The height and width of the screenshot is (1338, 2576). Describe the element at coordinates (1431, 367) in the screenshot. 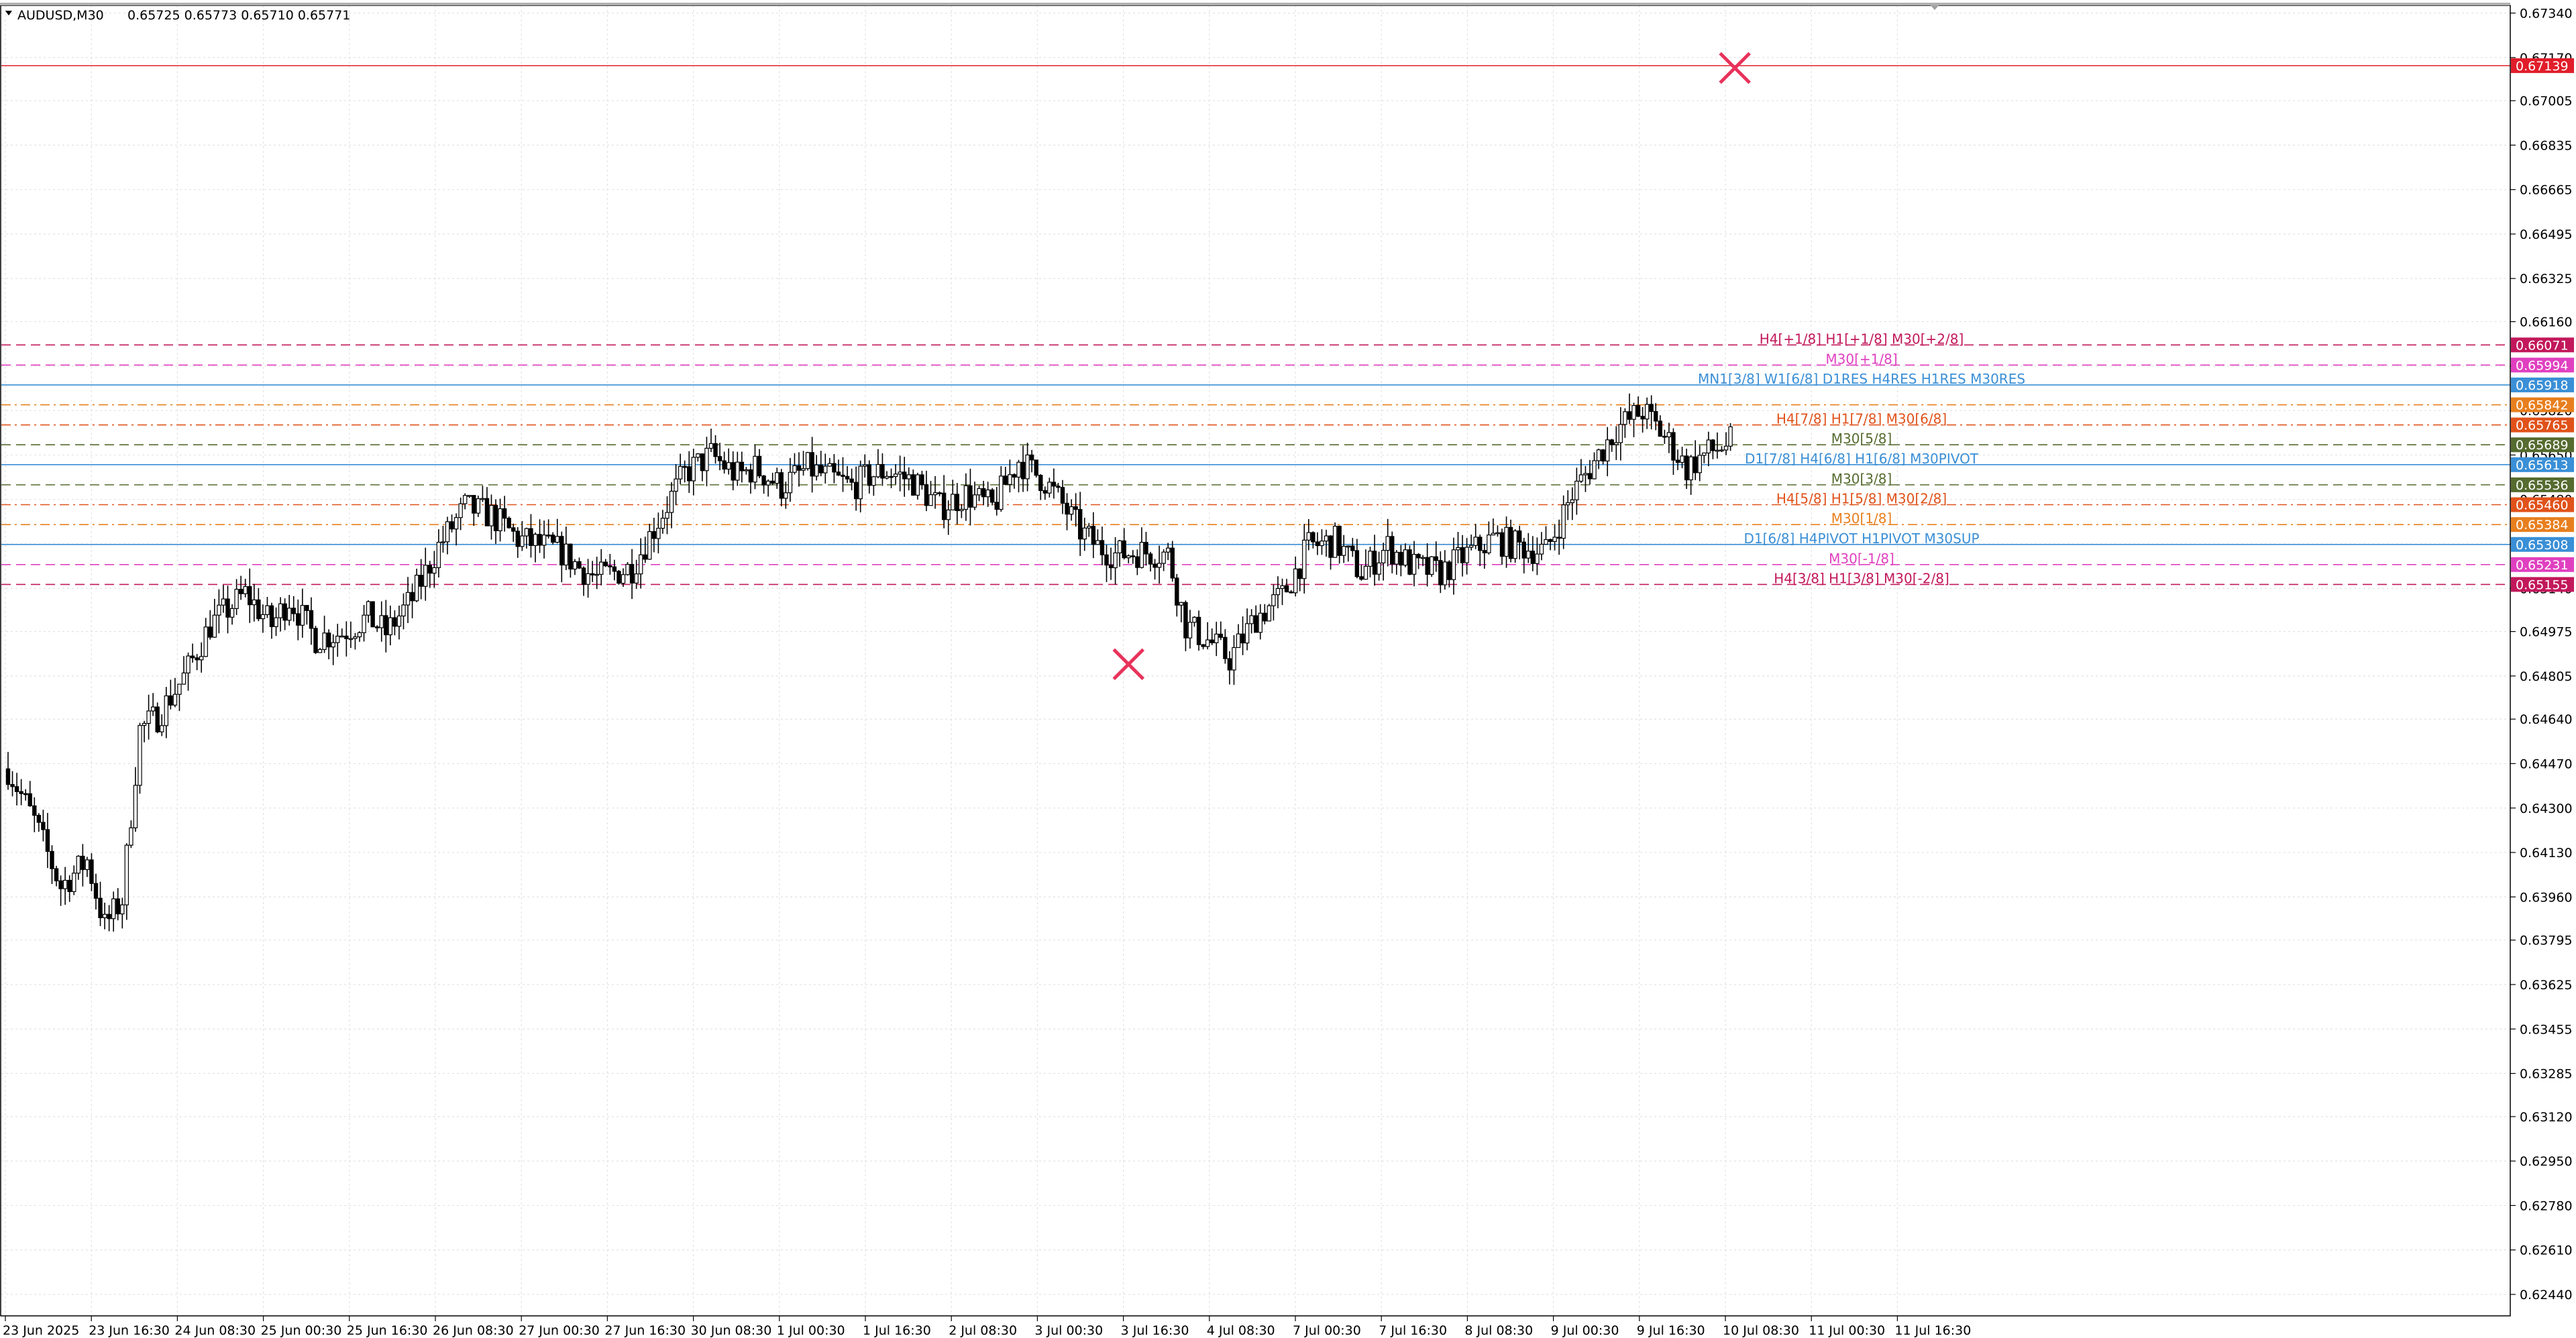

I see `markers` at that location.